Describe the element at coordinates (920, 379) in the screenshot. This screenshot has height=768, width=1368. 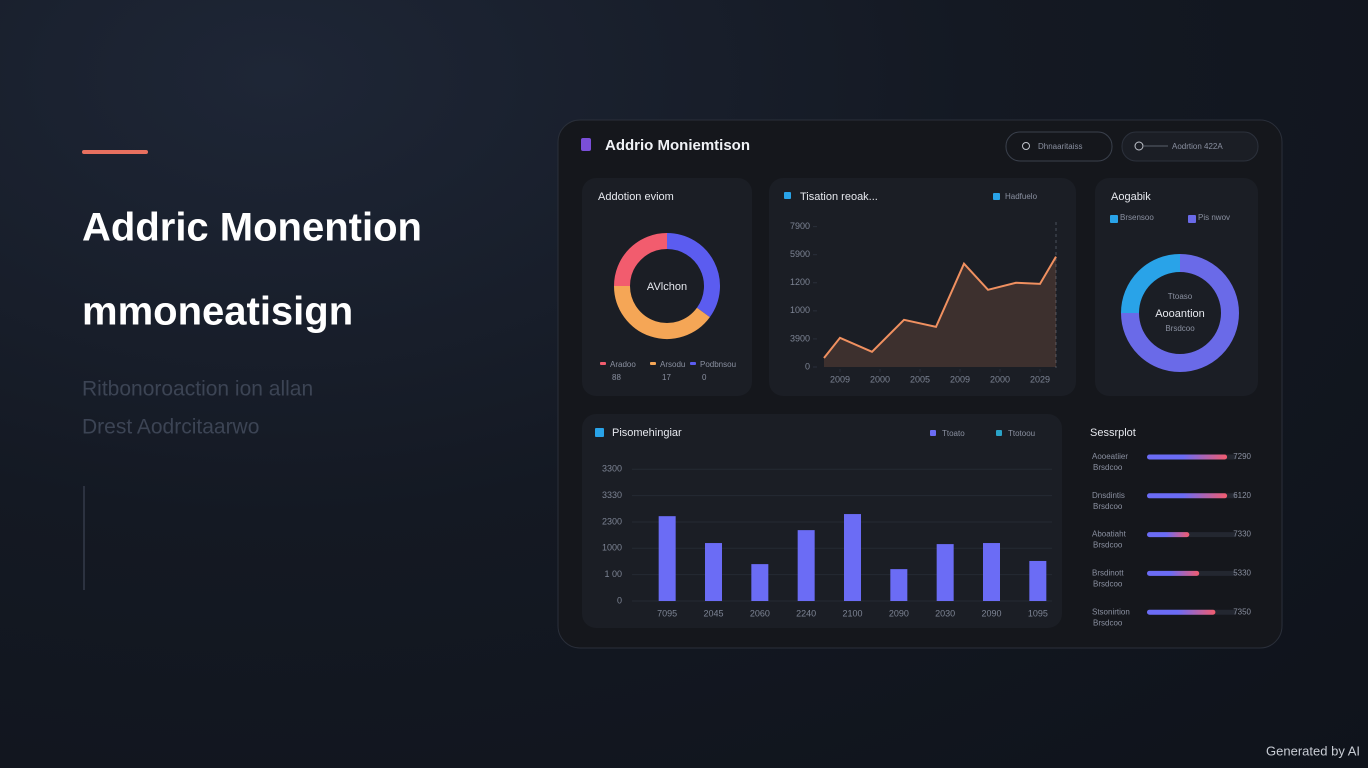
I see `x-tick-label: 2005` at that location.